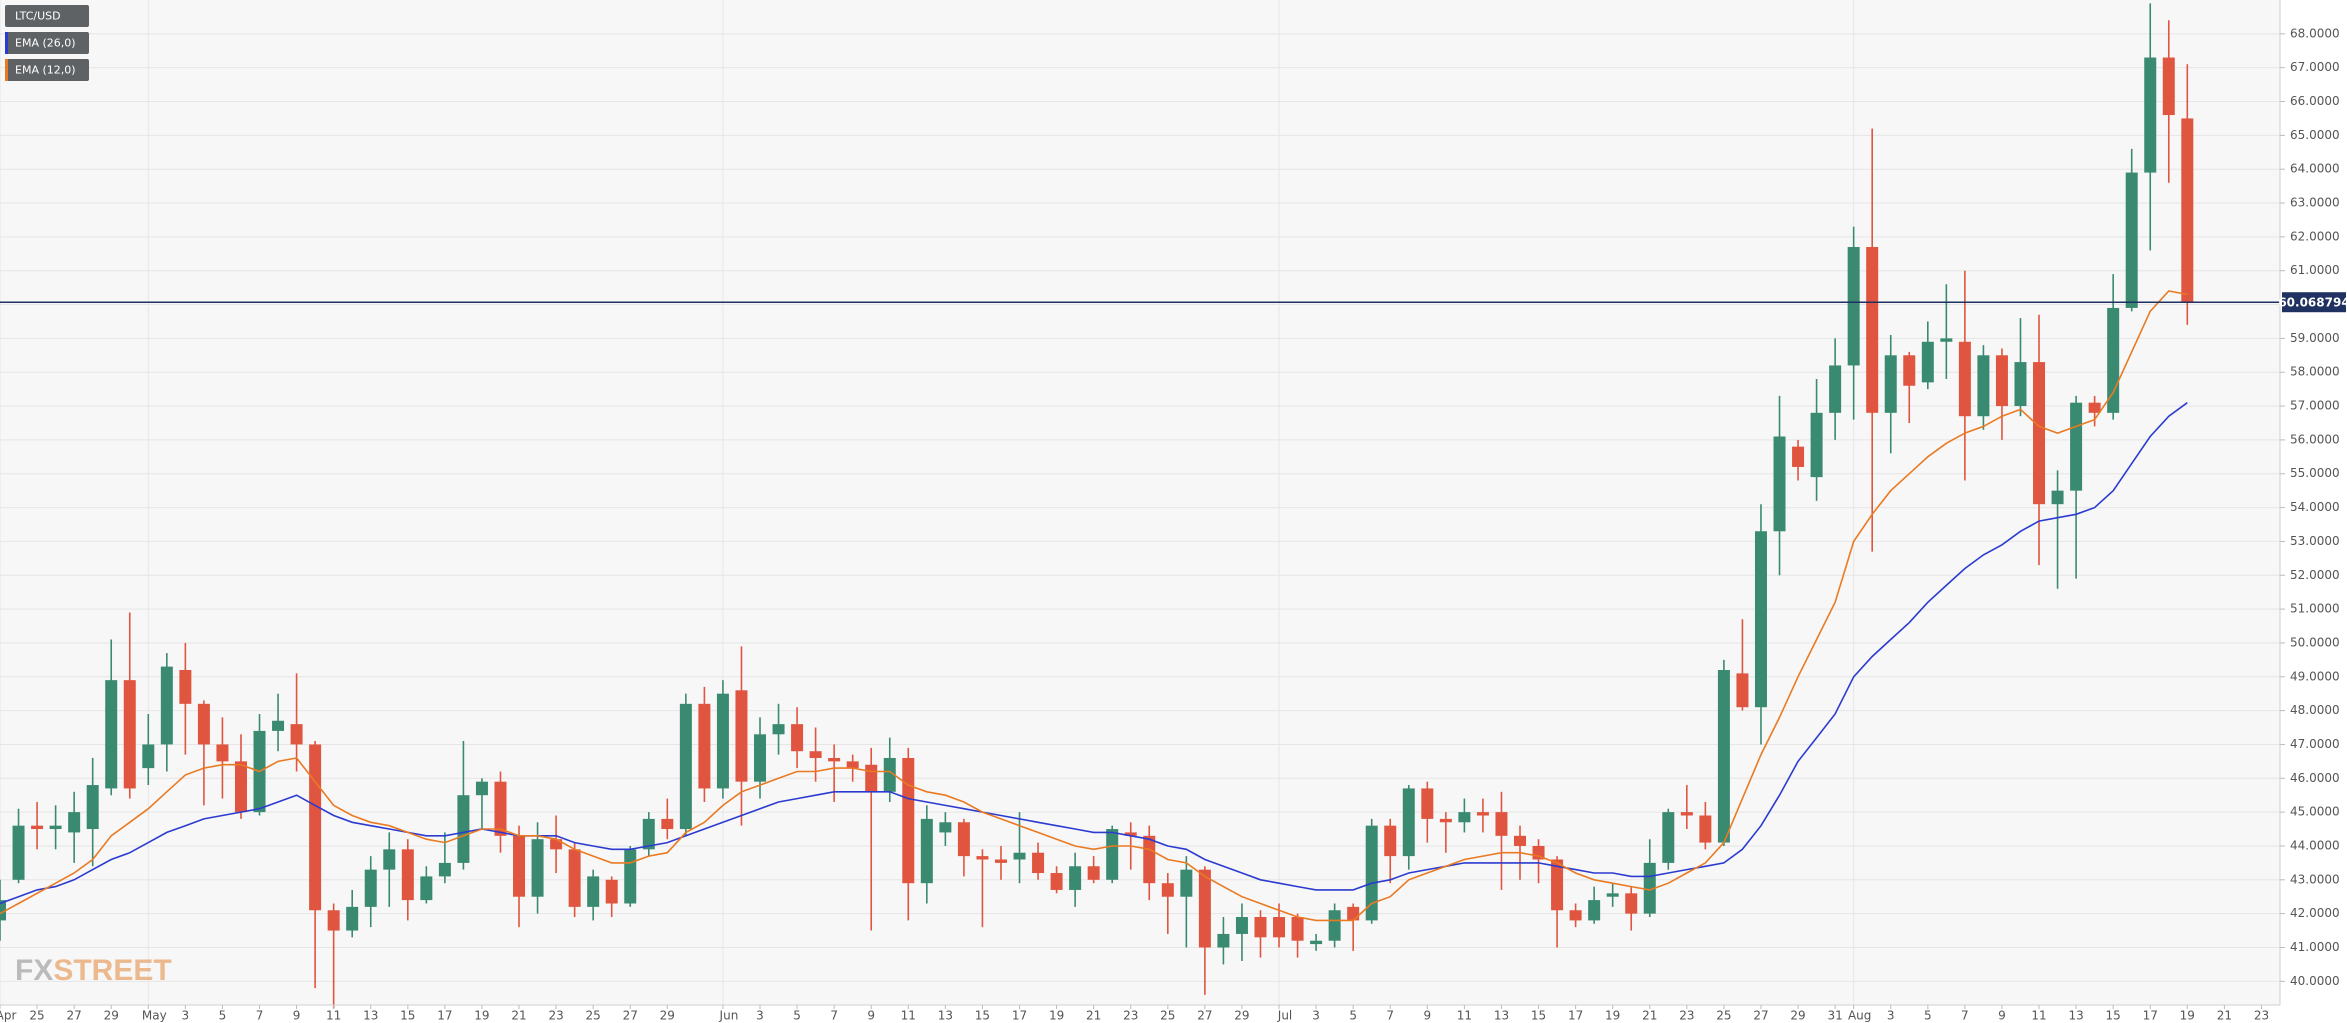 Image resolution: width=2347 pixels, height=1023 pixels. I want to click on legend-swatch, so click(6, 43).